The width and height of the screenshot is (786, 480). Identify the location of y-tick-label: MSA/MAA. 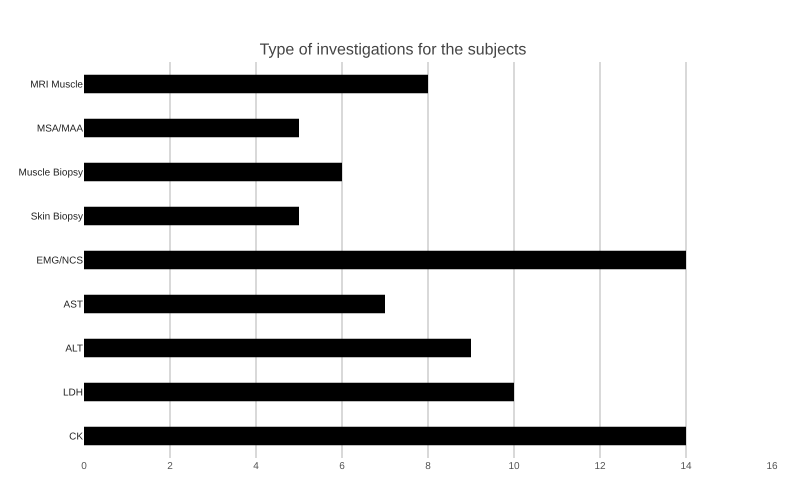
(60, 129).